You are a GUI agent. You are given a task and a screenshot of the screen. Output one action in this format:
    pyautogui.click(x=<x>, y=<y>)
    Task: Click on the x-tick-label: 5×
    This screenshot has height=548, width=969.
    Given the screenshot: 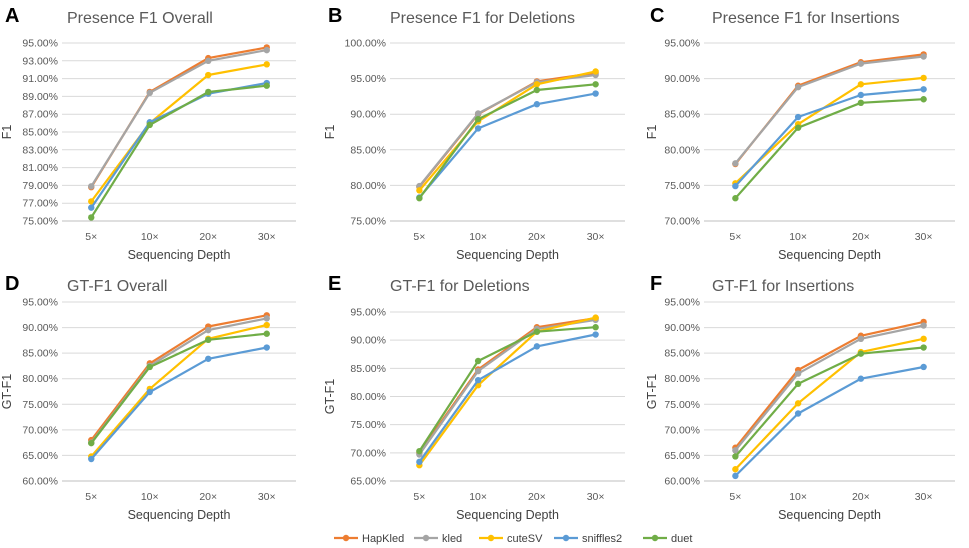 What is the action you would take?
    pyautogui.click(x=419, y=237)
    